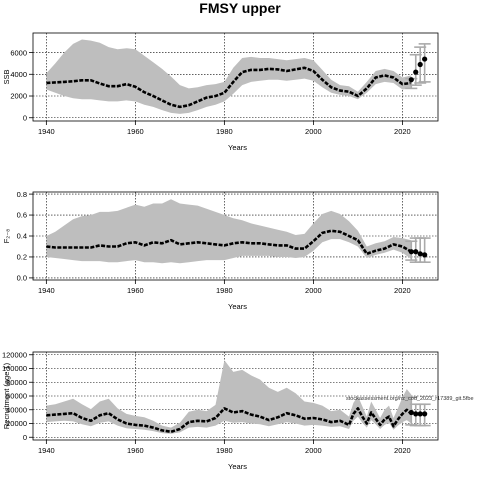 The width and height of the screenshot is (480, 480). Describe the element at coordinates (6, 76) in the screenshot. I see `y-axis-label: SSB` at that location.